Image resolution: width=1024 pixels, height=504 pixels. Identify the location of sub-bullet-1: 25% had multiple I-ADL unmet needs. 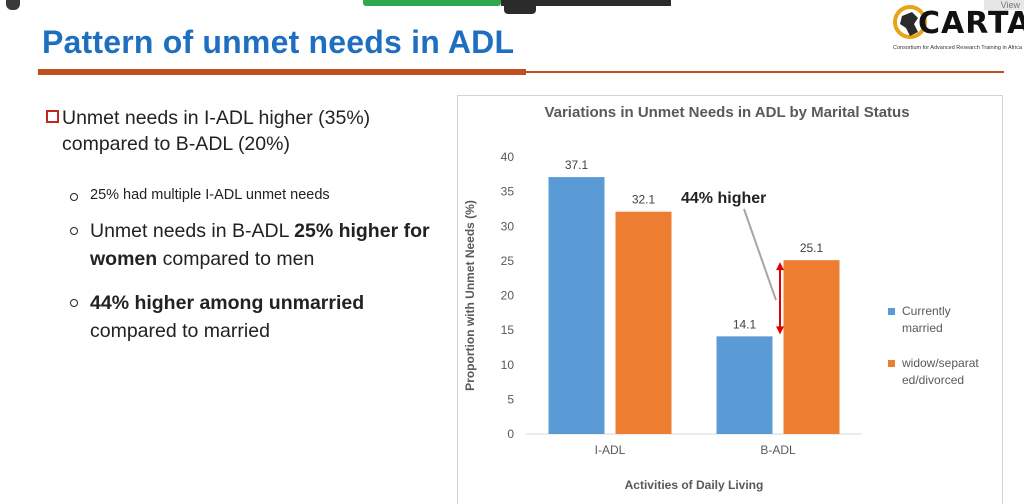
(257, 195).